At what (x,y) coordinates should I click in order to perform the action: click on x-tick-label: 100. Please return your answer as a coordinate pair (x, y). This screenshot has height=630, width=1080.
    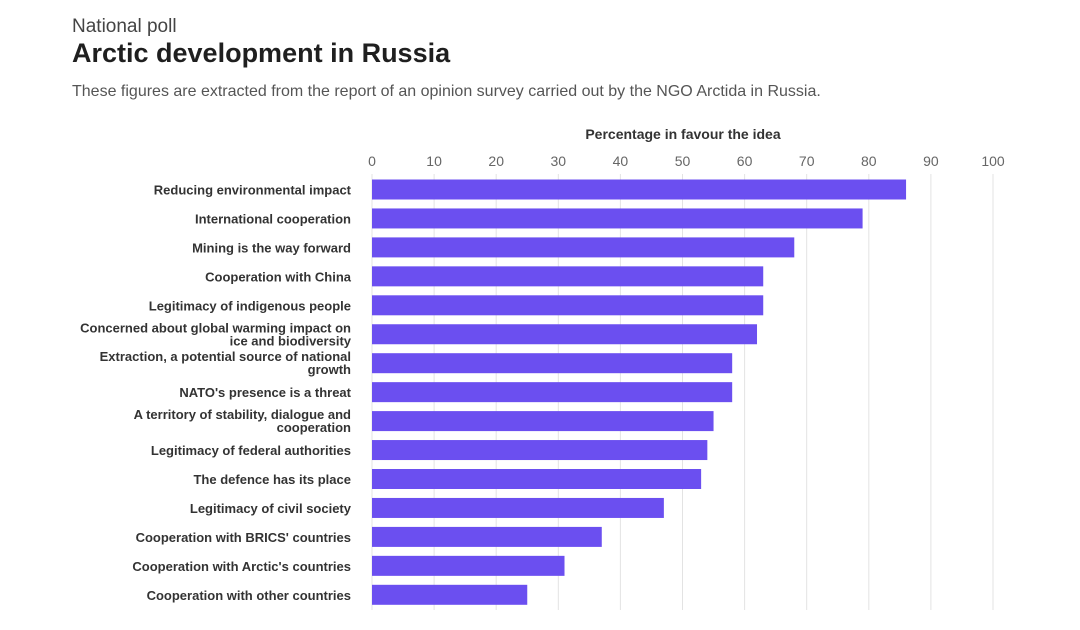
    Looking at the image, I should click on (993, 161).